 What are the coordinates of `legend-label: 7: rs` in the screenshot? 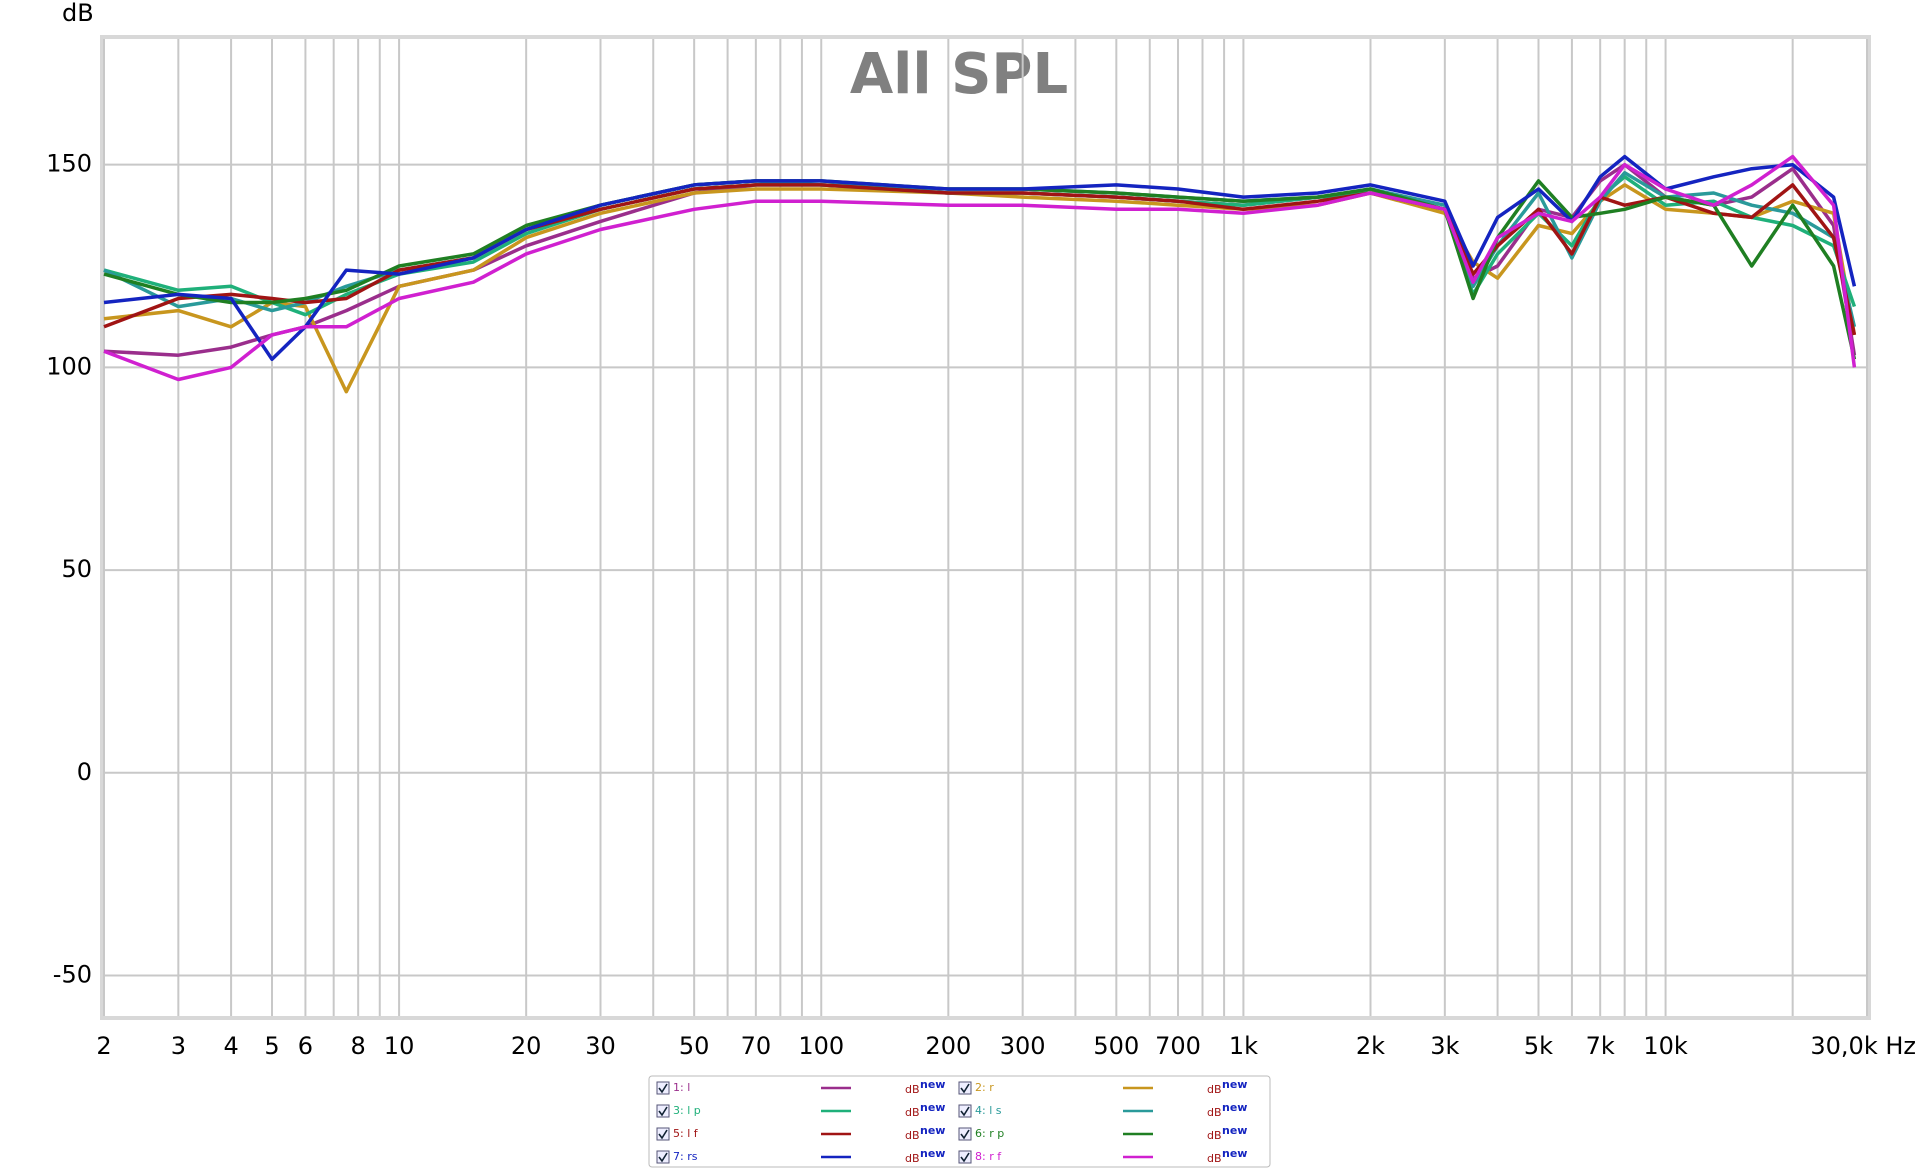 It's located at (685, 1156).